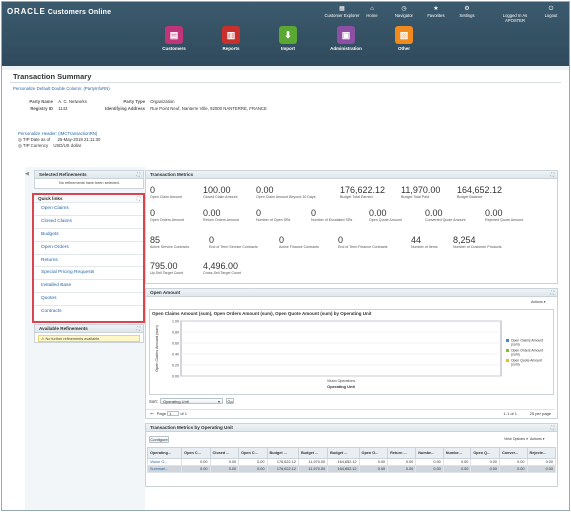 This screenshot has height=512, width=571. What do you see at coordinates (470, 197) in the screenshot?
I see `metric-label: Budget Balance` at bounding box center [470, 197].